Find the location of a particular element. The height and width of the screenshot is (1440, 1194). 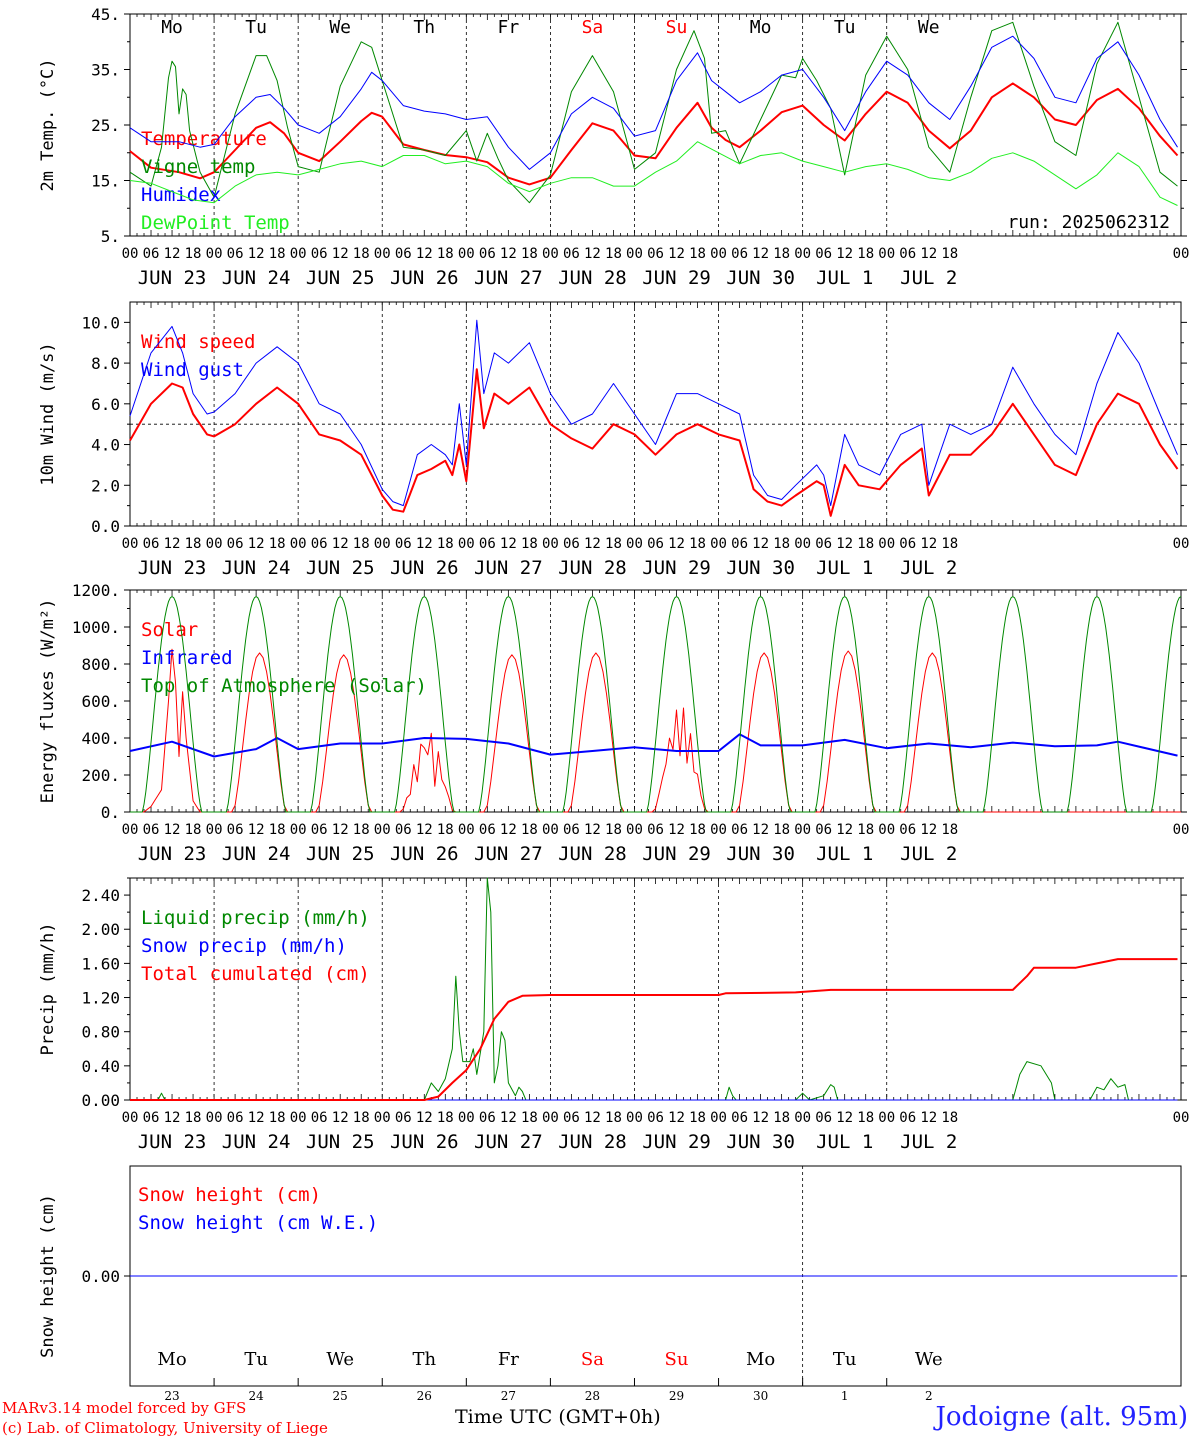

date-number-label: 28 is located at coordinates (592, 1396).